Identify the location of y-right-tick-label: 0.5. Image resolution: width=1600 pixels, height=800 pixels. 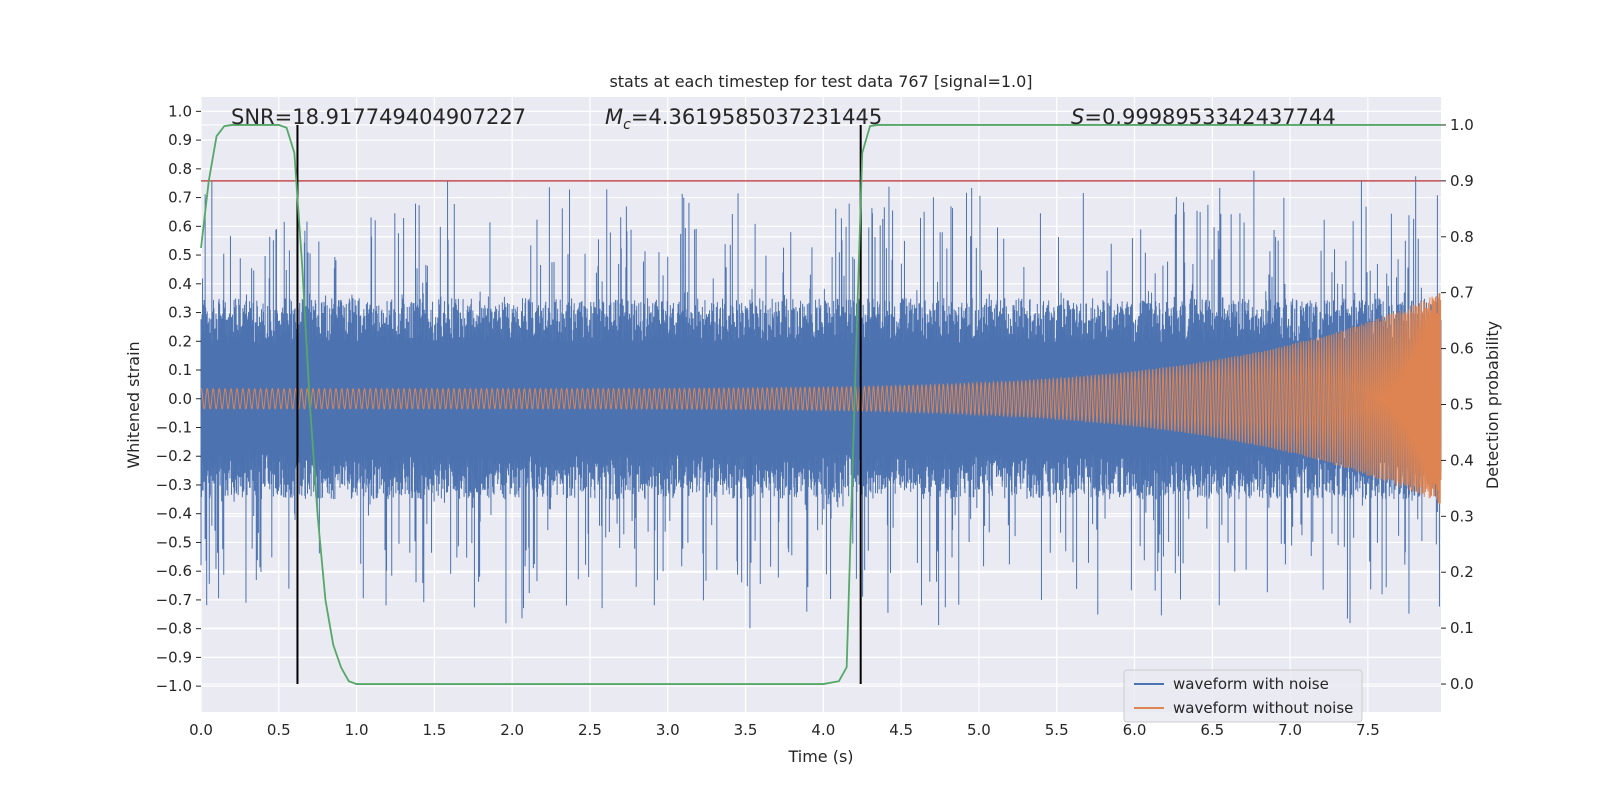
(1462, 405).